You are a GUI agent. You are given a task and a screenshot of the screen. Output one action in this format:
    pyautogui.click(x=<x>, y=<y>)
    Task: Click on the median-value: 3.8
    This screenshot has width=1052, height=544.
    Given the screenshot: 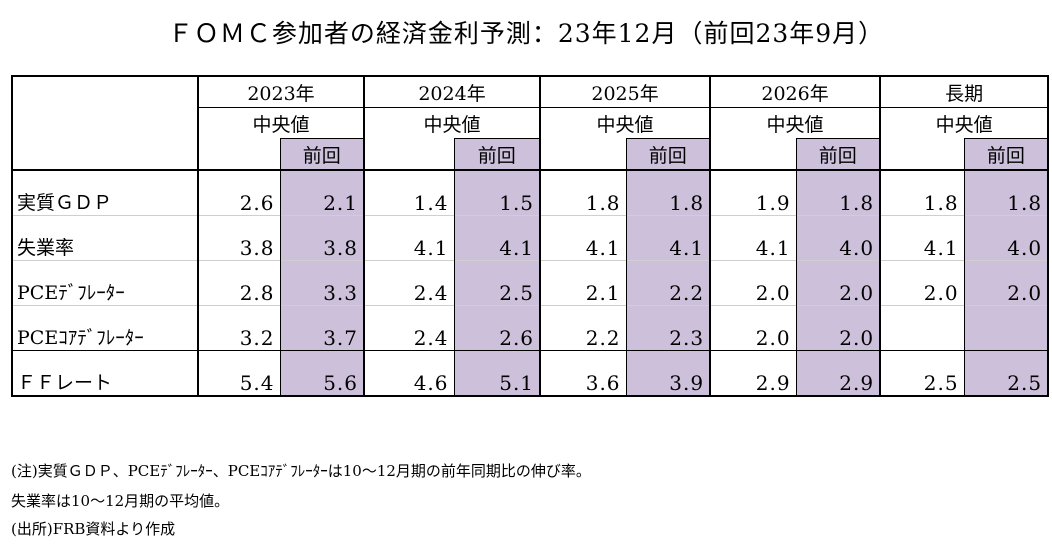 What is the action you would take?
    pyautogui.click(x=239, y=238)
    